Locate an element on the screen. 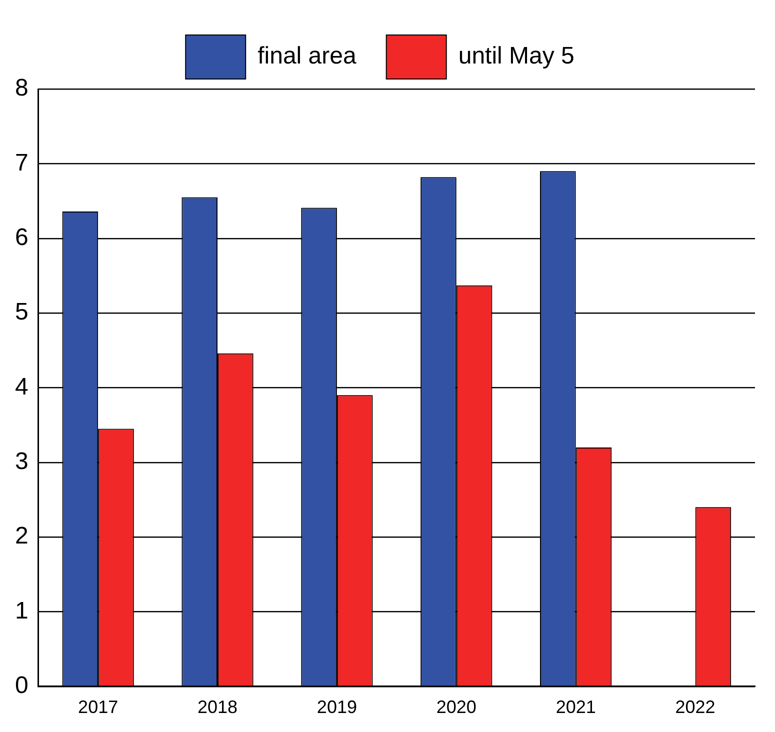 The height and width of the screenshot is (732, 775). y-tick-label: 8 is located at coordinates (21, 88).